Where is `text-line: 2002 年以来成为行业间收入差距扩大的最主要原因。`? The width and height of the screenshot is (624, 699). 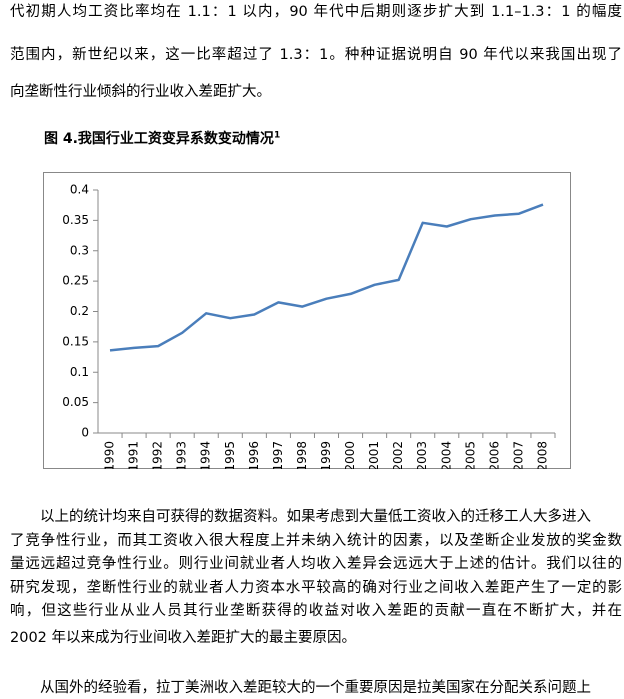
text-line: 2002 年以来成为行业间收入差距扩大的最主要原因。 is located at coordinates (183, 638).